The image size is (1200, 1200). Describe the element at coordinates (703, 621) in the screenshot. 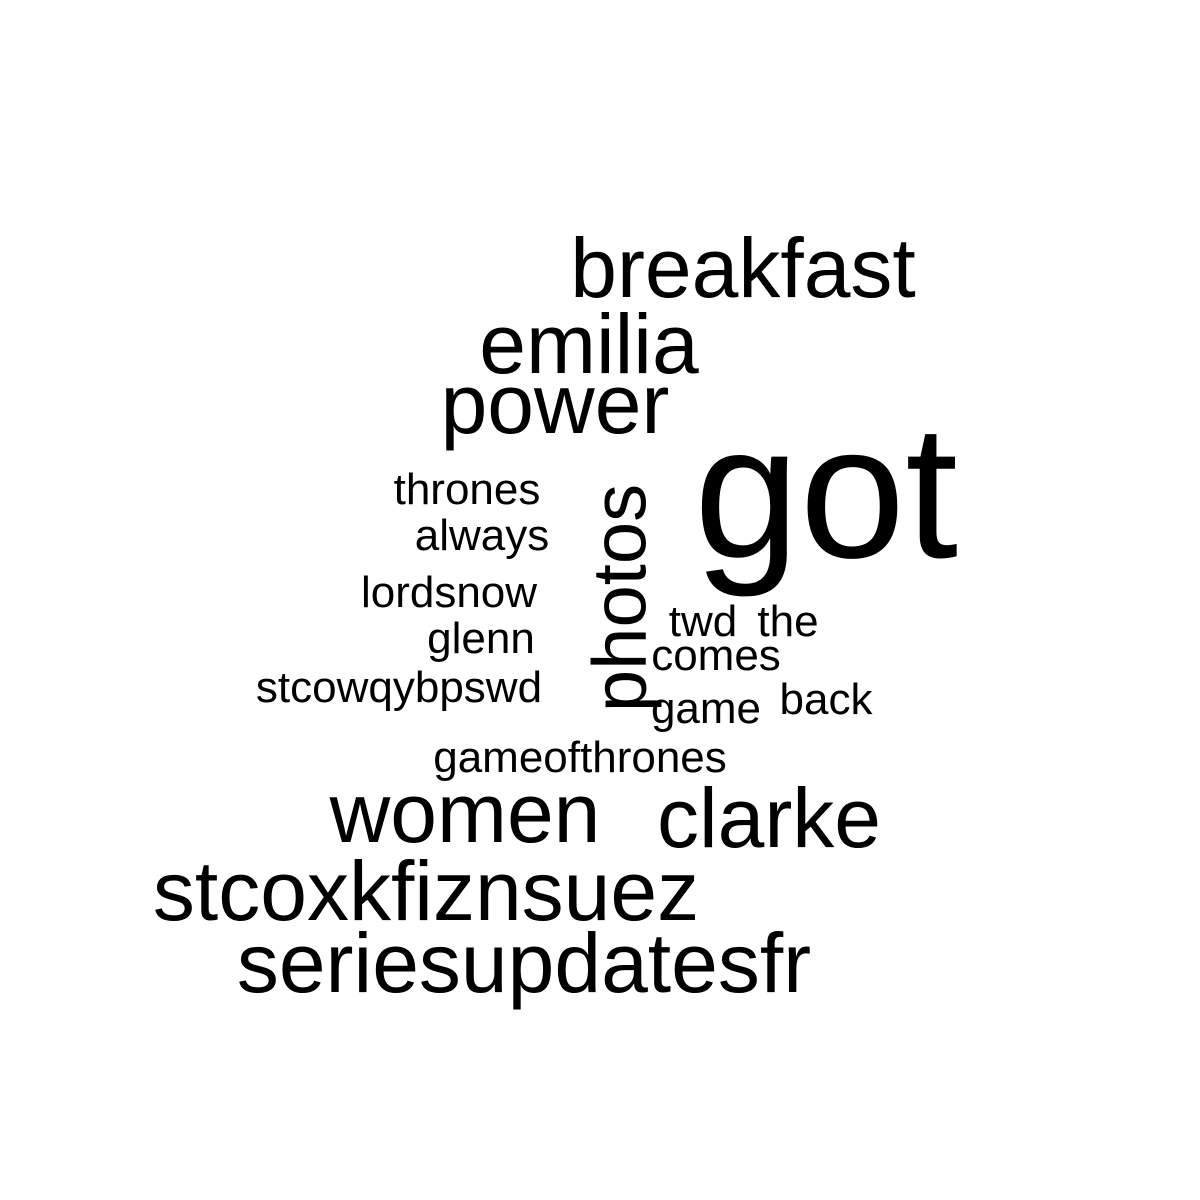

I see `word-twd: twd` at that location.